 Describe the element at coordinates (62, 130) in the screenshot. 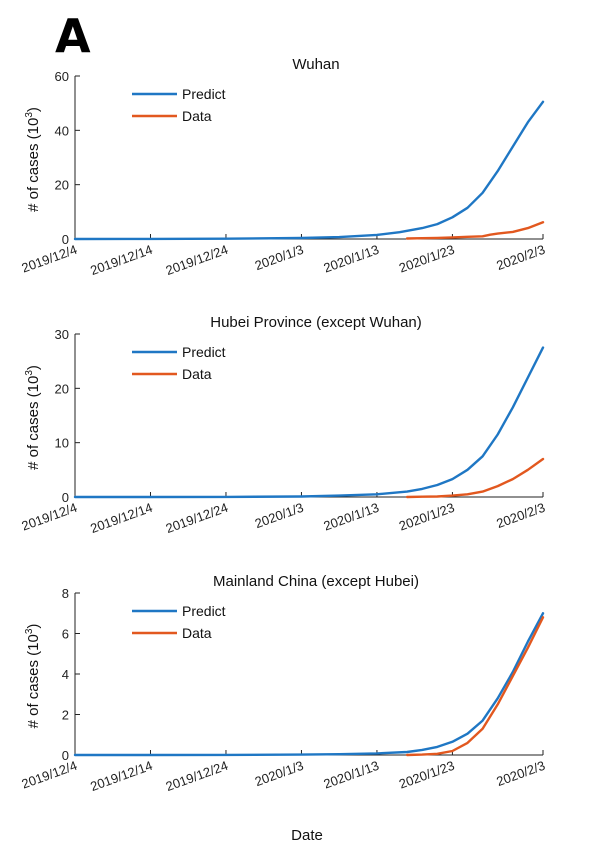

I see `y-tick-label: 40` at that location.